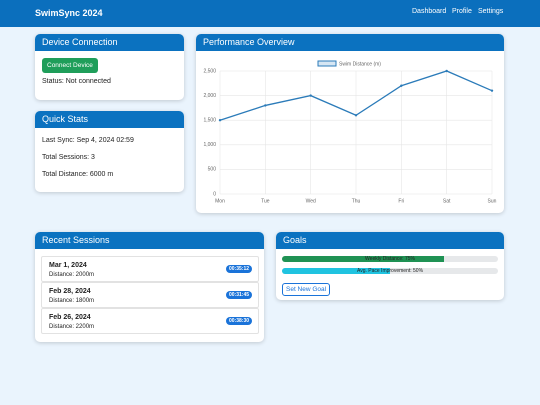 Image resolution: width=540 pixels, height=405 pixels. I want to click on y-tick-label: 500, so click(212, 170).